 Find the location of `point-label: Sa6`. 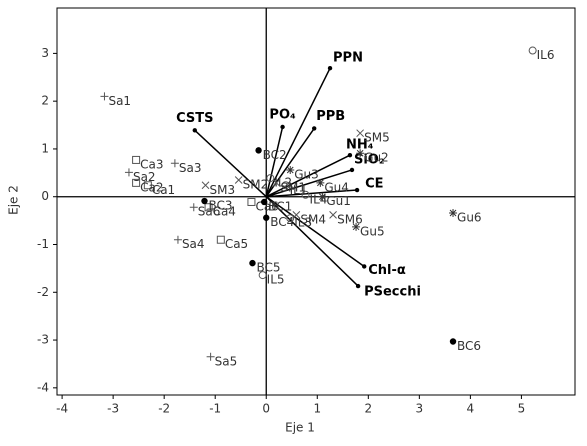

point-label: Sa6 is located at coordinates (209, 212).